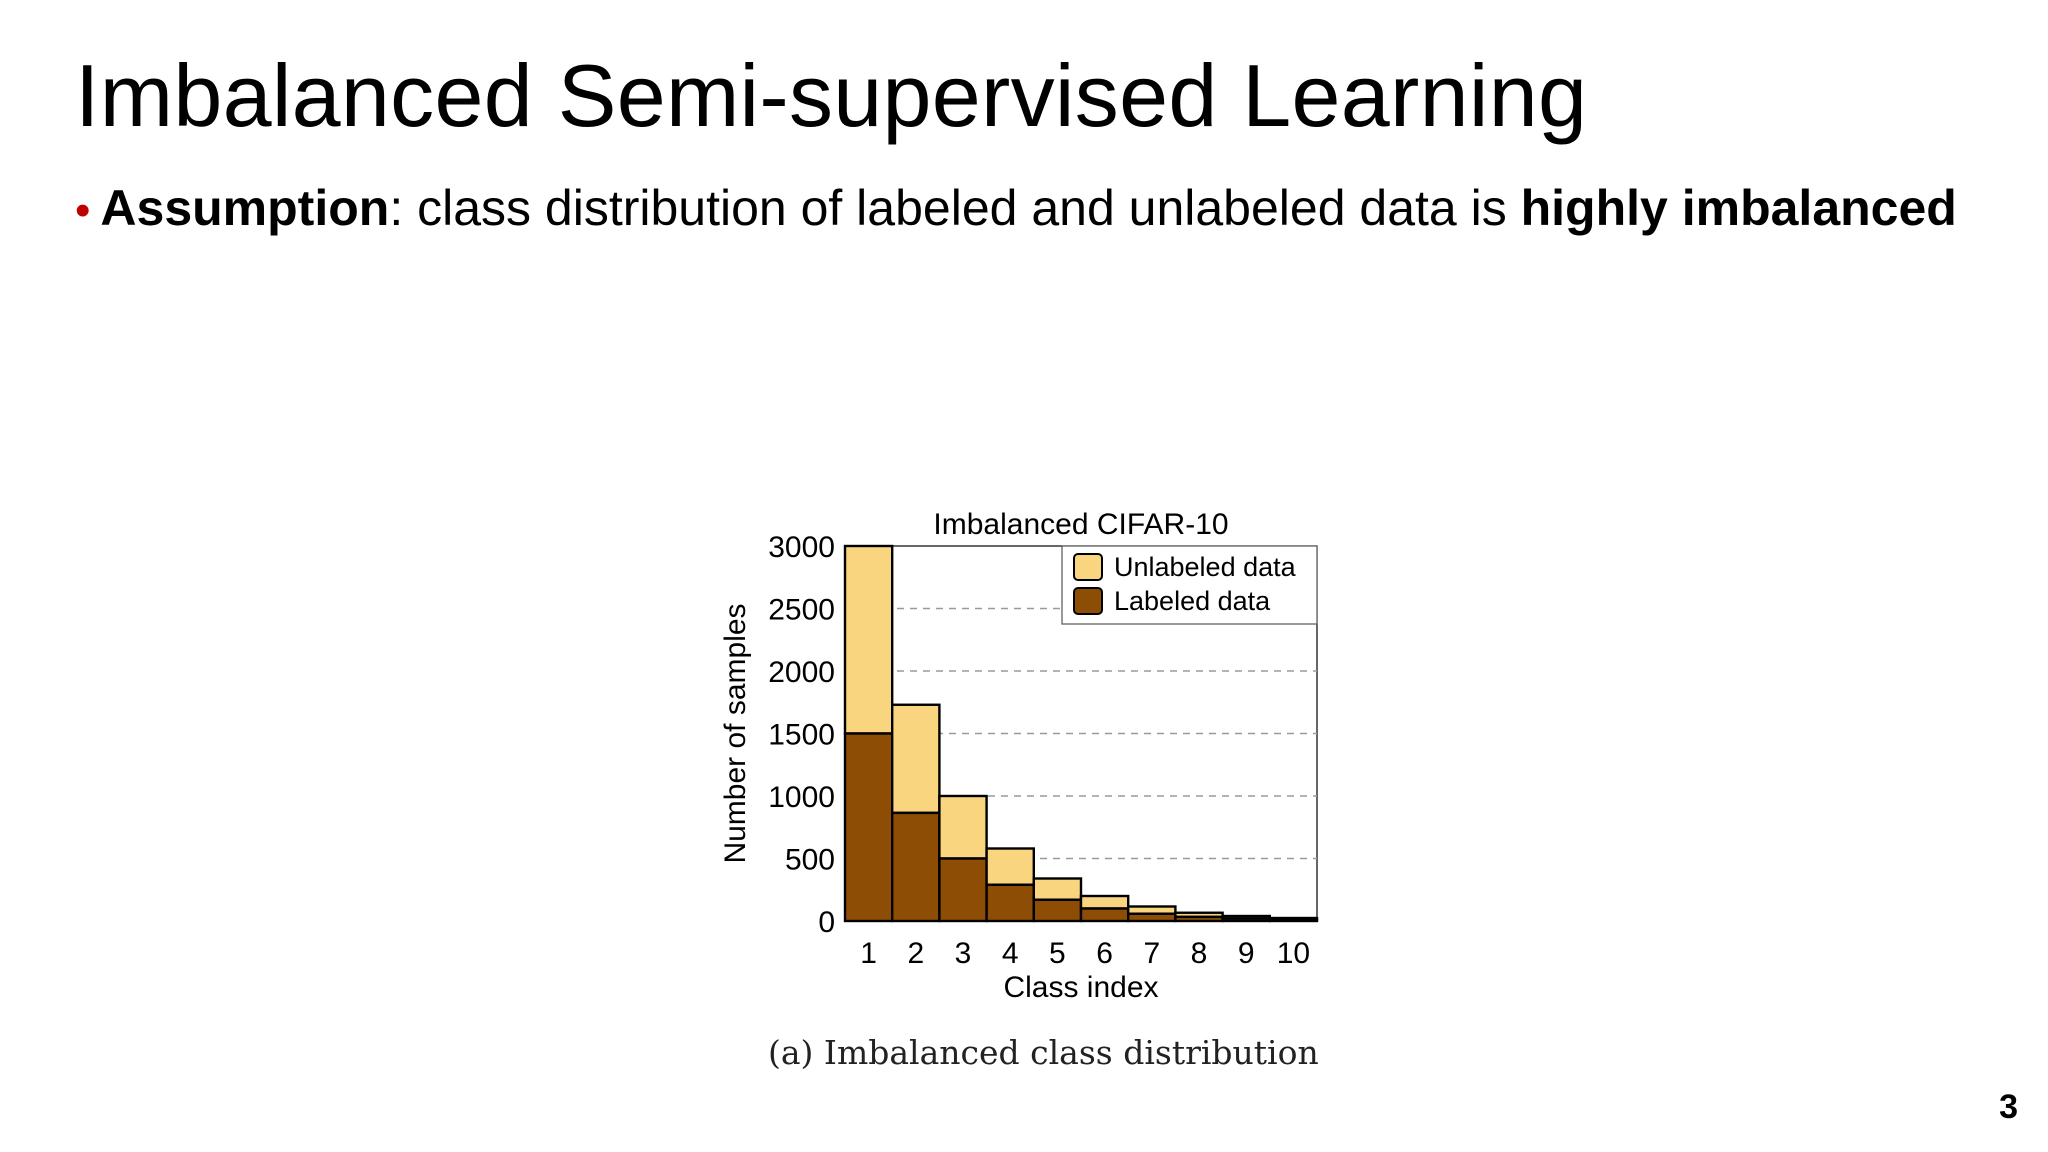 The width and height of the screenshot is (2048, 1152). I want to click on bullet-bold-lead: Assumption, so click(245, 208).